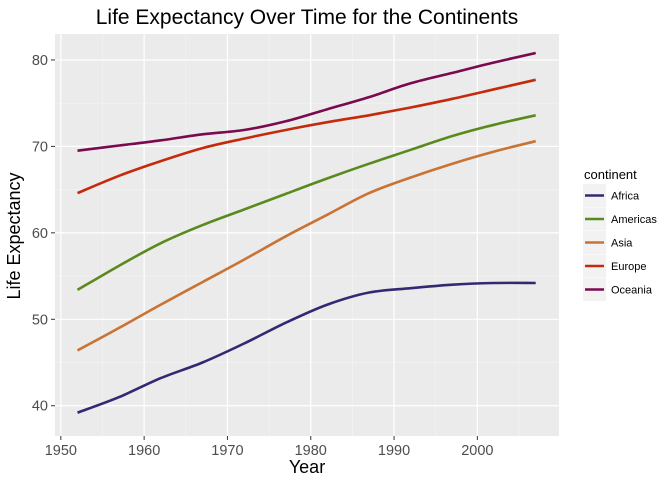 The width and height of the screenshot is (672, 480). I want to click on x-tick-label: 1990, so click(394, 451).